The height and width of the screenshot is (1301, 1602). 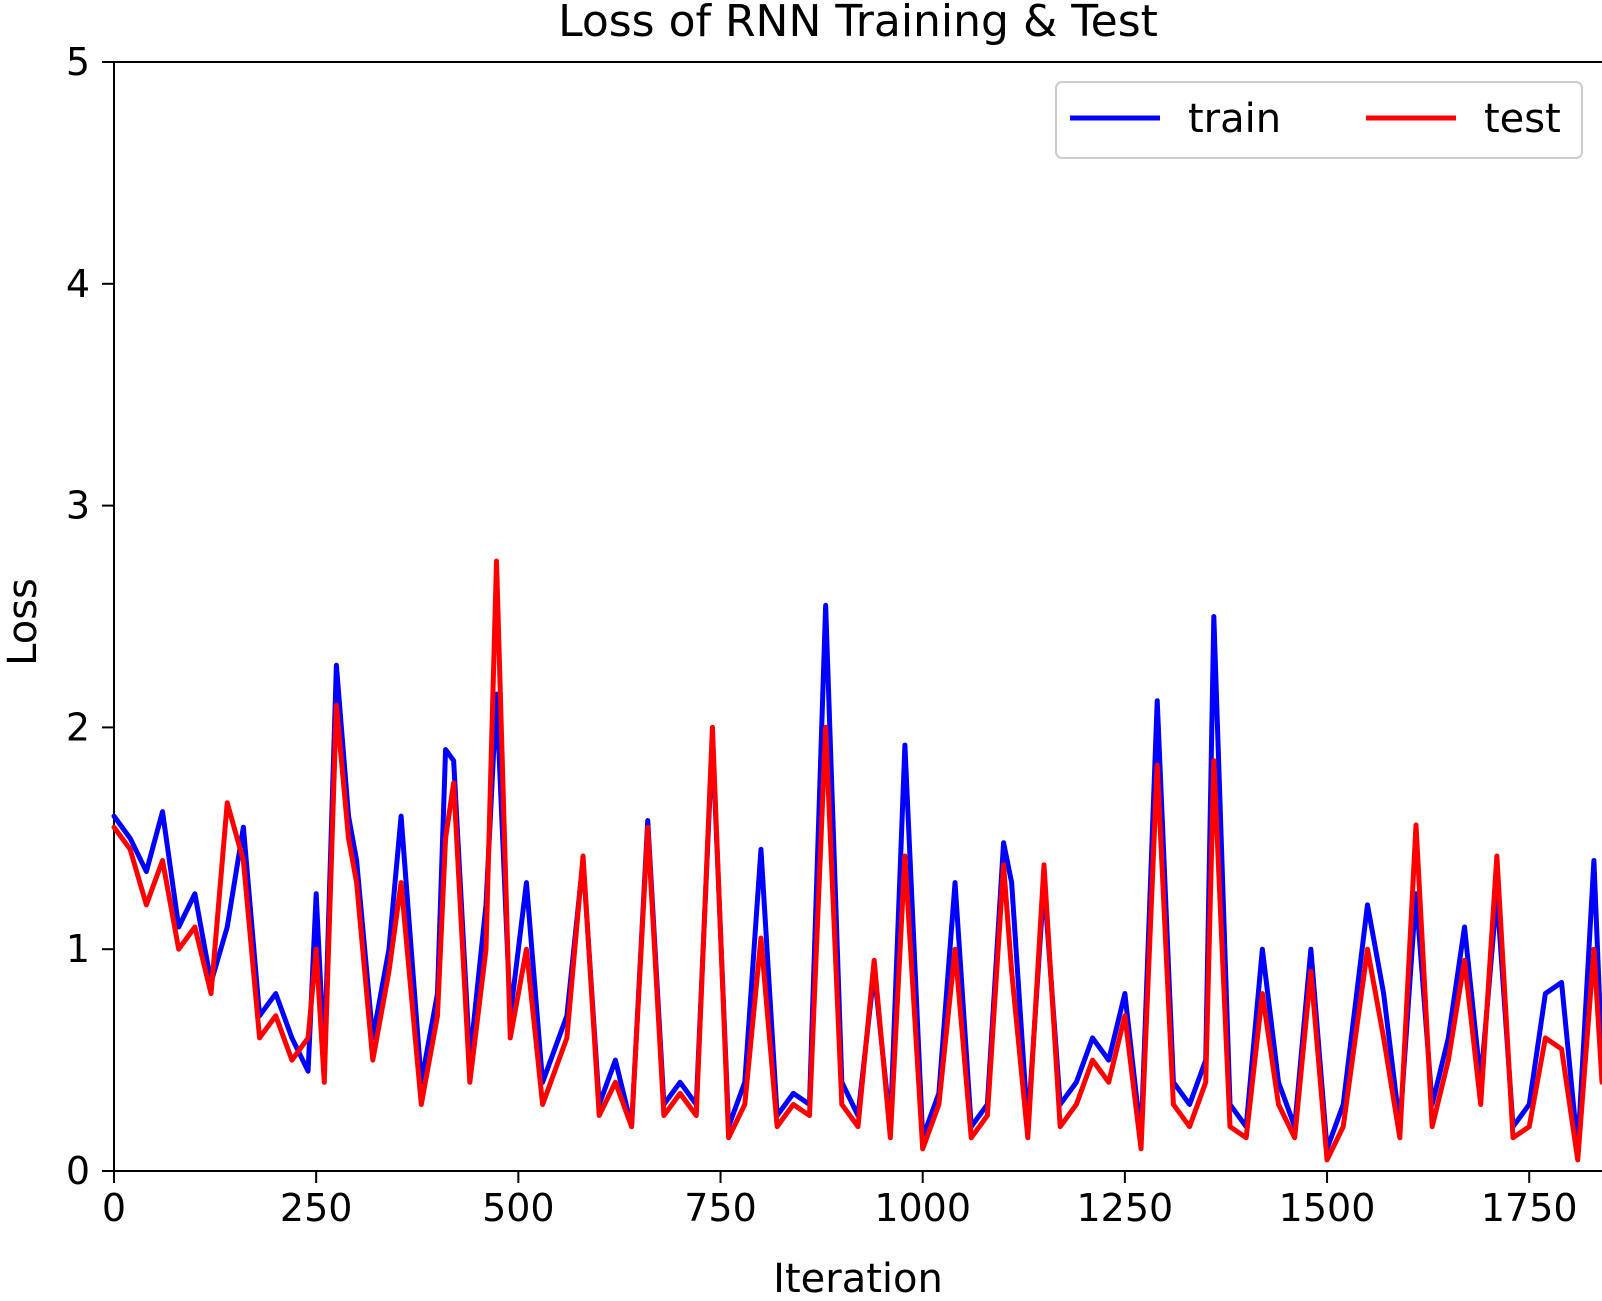 I want to click on x-tick-label: 250, so click(x=316, y=1208).